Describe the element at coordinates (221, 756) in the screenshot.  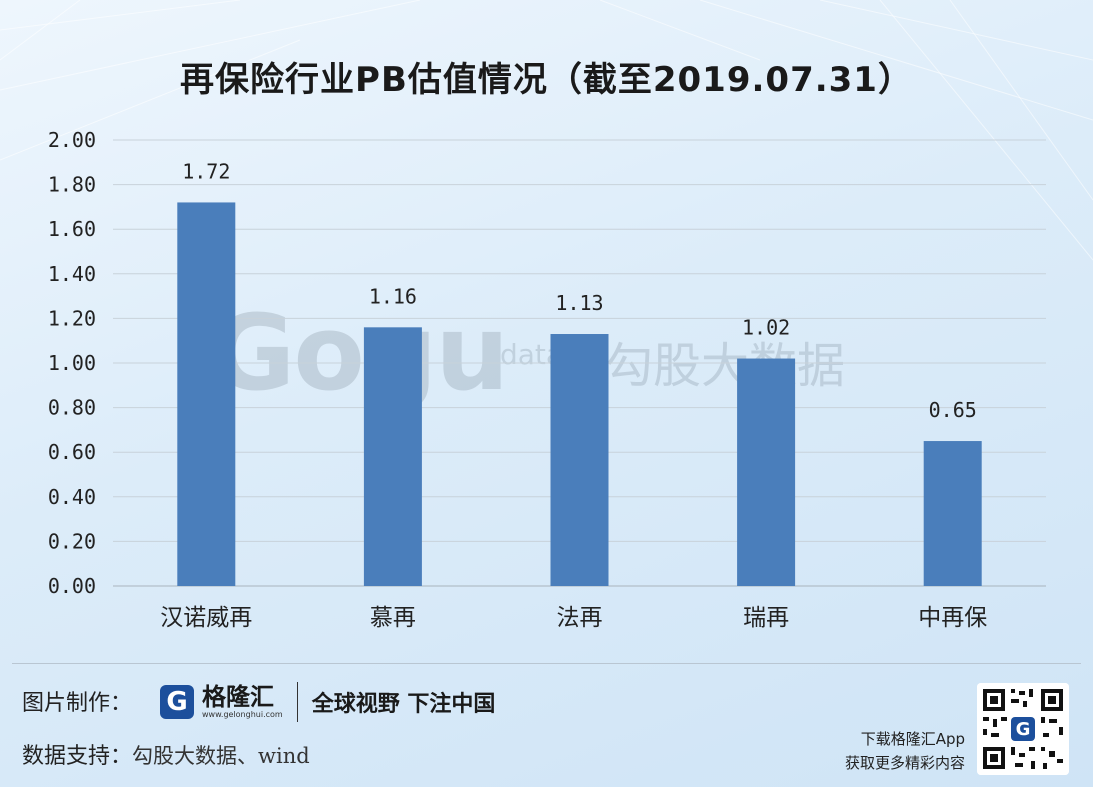
I see `source-value: 勾股大数据、wind` at that location.